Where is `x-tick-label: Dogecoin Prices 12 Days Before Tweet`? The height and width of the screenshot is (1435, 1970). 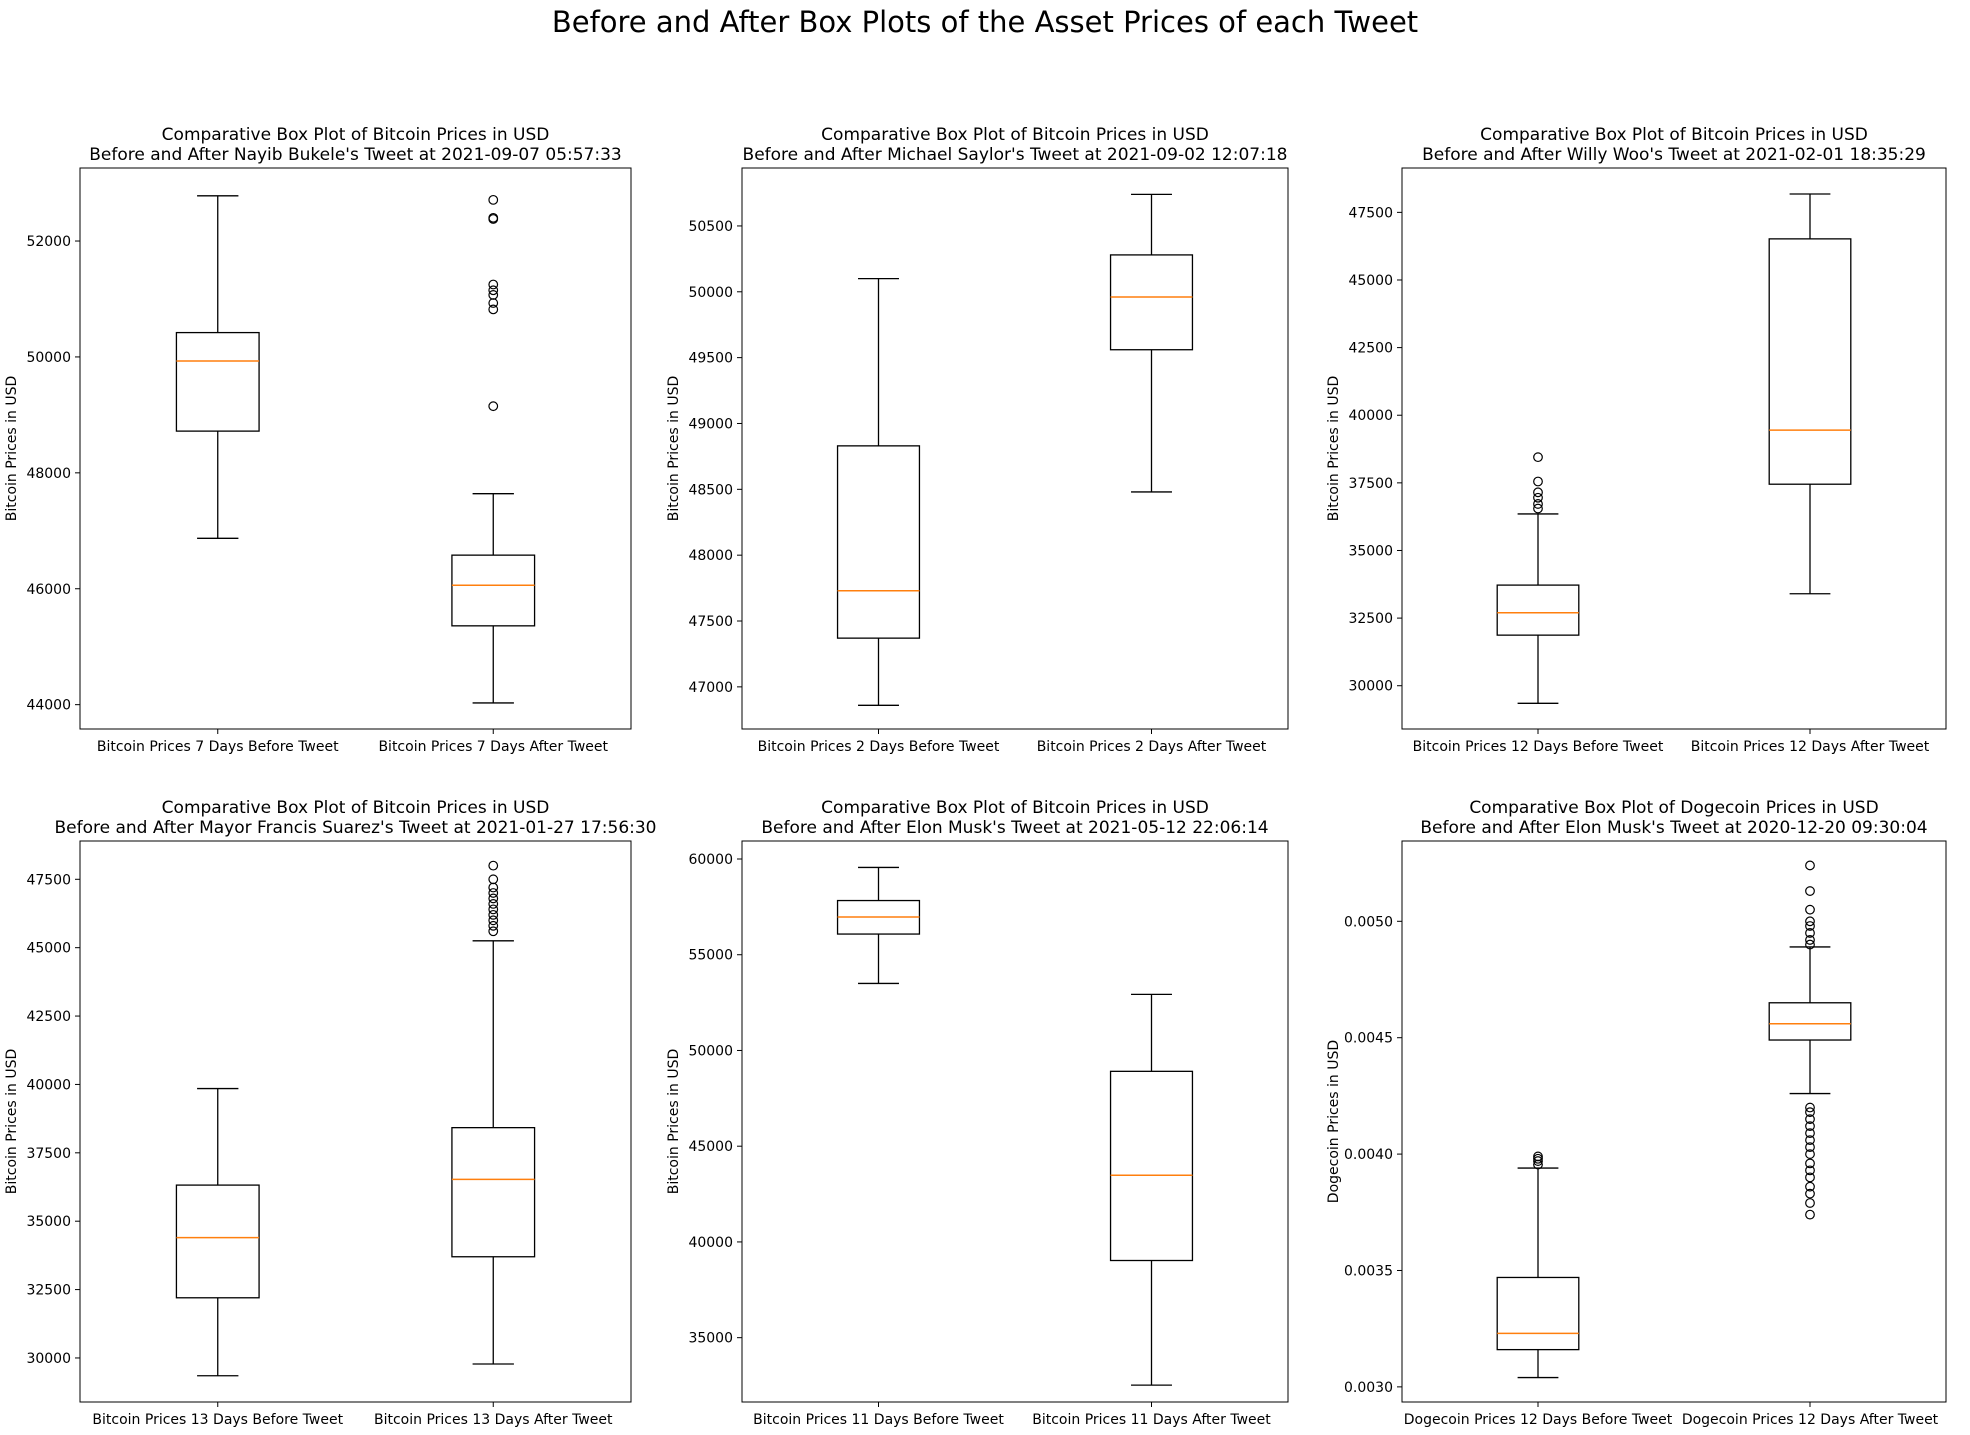
x-tick-label: Dogecoin Prices 12 Days Before Tweet is located at coordinates (1538, 1420).